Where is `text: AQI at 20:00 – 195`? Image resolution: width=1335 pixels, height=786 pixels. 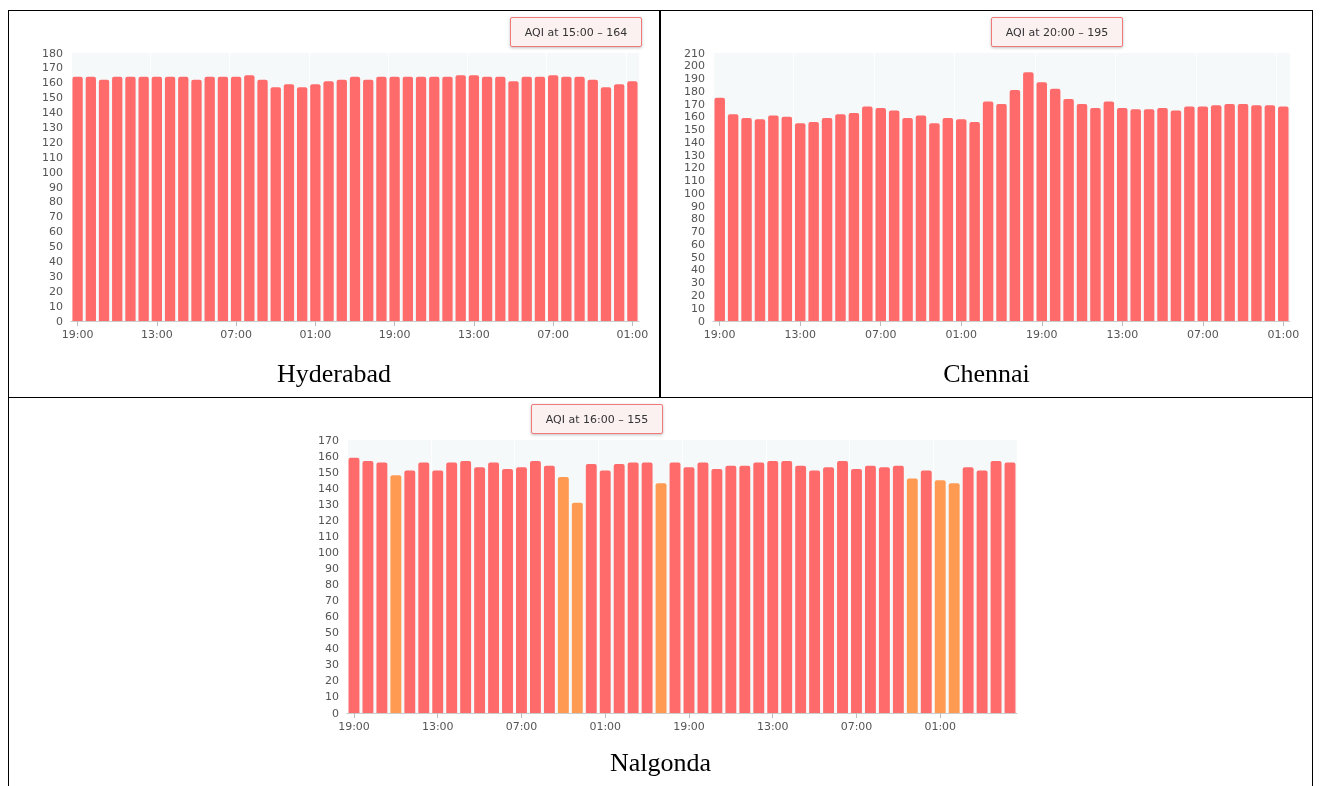 text: AQI at 20:00 – 195 is located at coordinates (1057, 32).